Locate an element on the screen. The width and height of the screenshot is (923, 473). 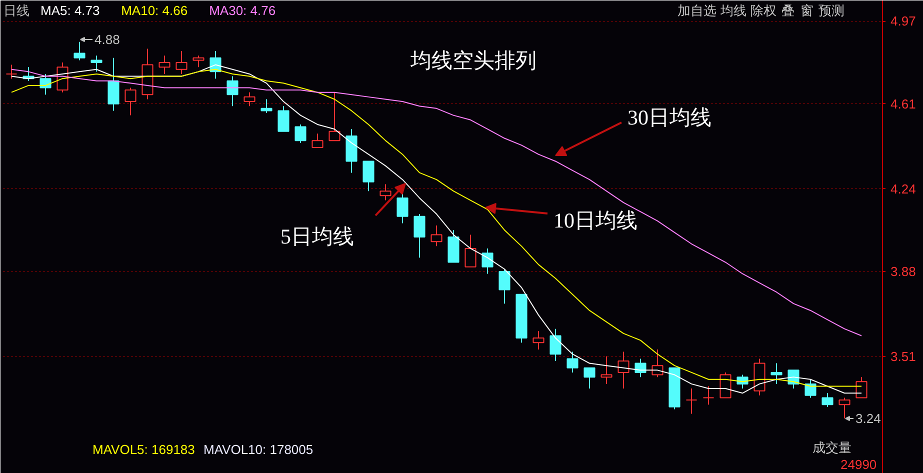
y-tick-label: 4.97 is located at coordinates (903, 21).